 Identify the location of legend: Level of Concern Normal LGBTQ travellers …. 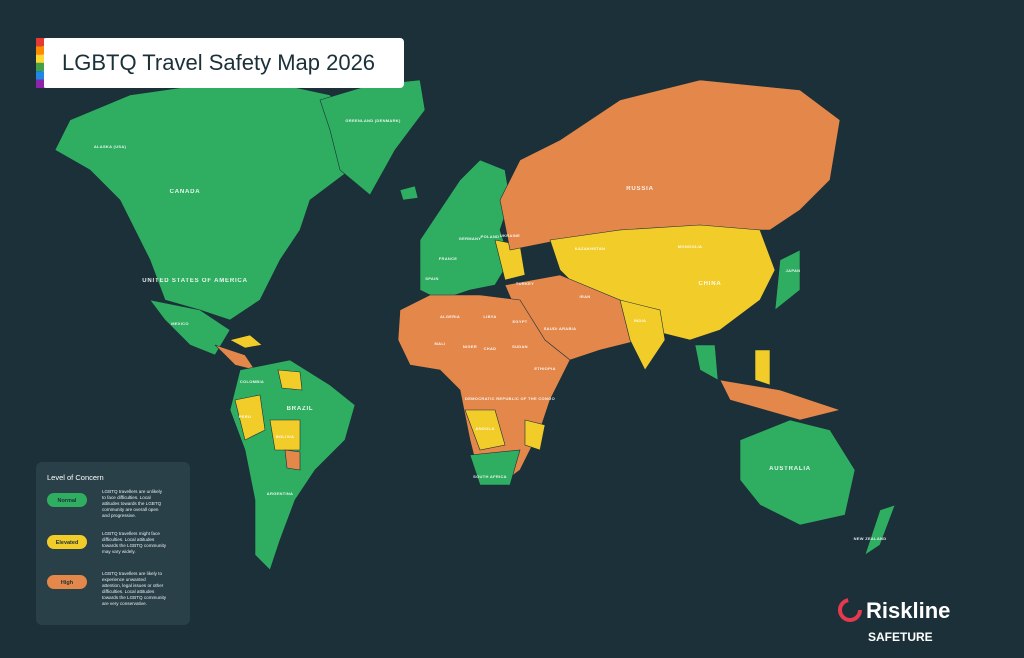
(113, 543).